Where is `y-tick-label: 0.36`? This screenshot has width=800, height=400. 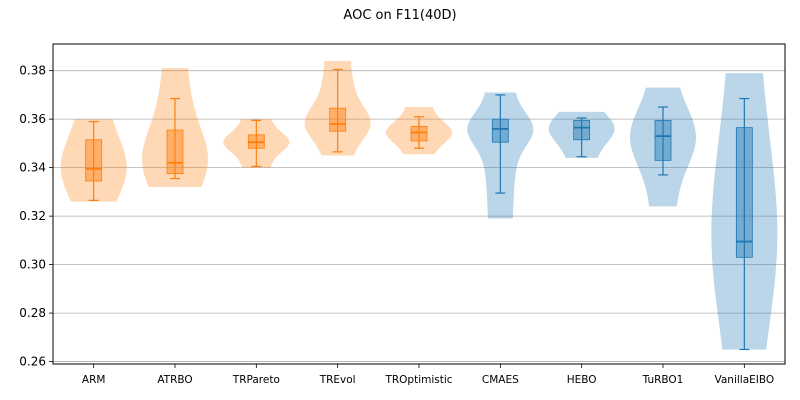
y-tick-label: 0.36 is located at coordinates (32, 119).